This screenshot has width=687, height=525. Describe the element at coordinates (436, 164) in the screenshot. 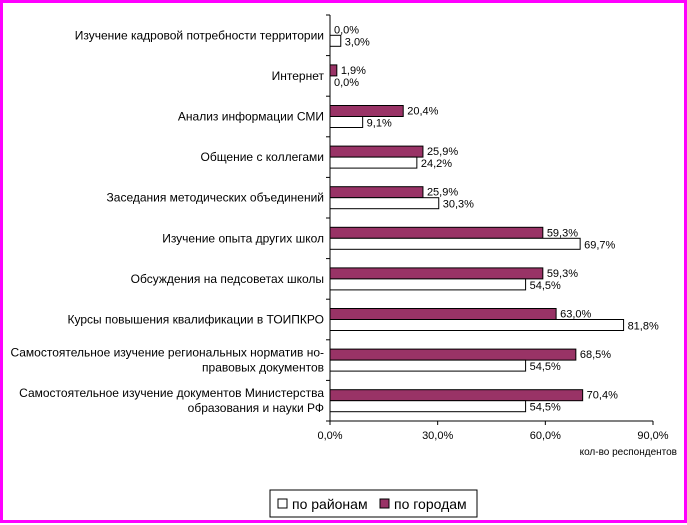

I see `value-label-district: 24,2%` at that location.